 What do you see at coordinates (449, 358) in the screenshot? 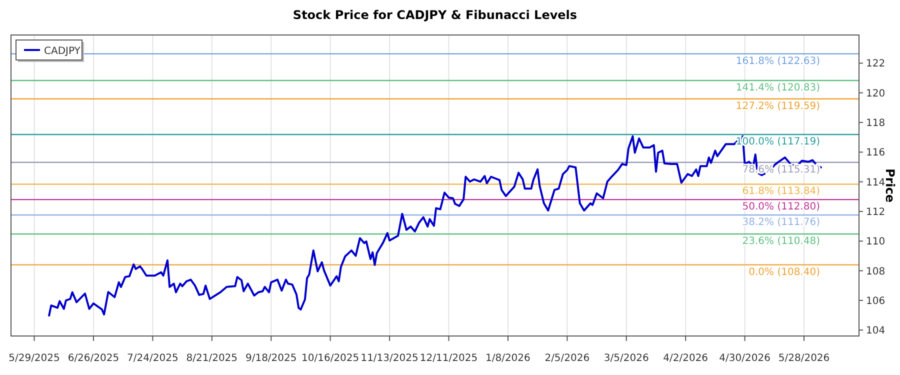
I see `x-tick-label: 12/11/2025` at bounding box center [449, 358].